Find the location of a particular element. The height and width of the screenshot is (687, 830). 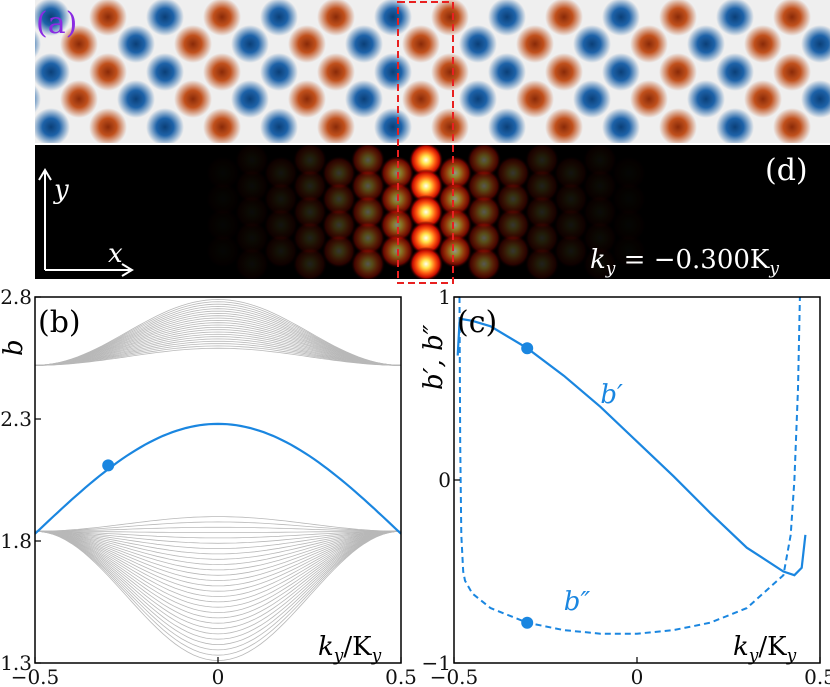

arrow-right-icon is located at coordinates (127, 270).